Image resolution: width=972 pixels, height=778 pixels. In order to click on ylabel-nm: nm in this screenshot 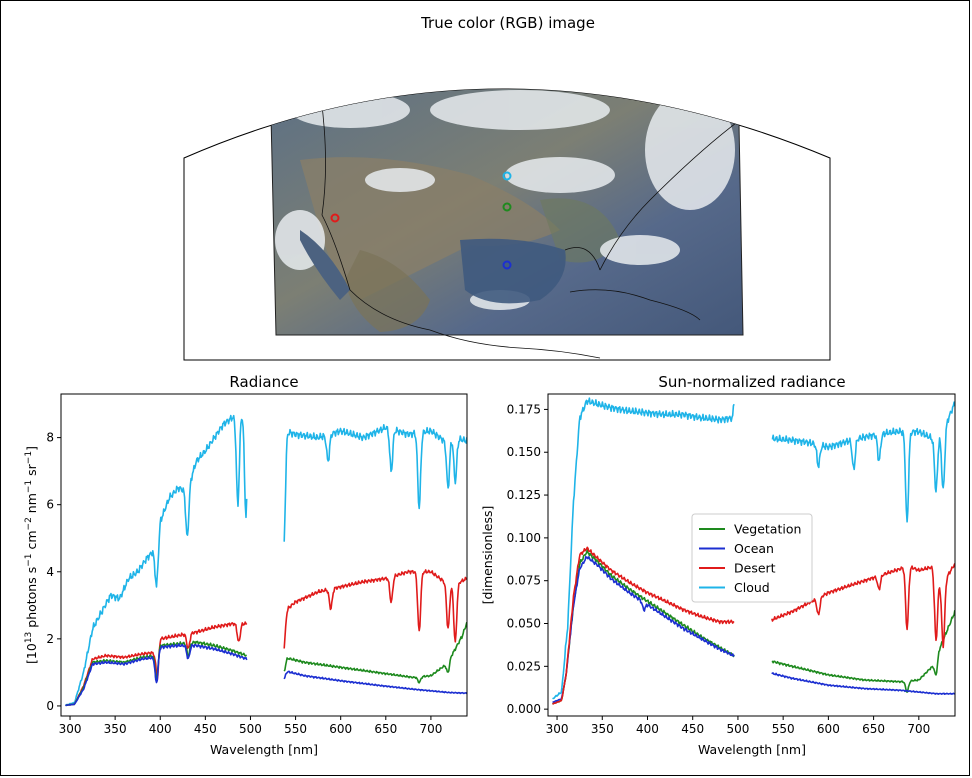, I will do `click(31, 505)`.